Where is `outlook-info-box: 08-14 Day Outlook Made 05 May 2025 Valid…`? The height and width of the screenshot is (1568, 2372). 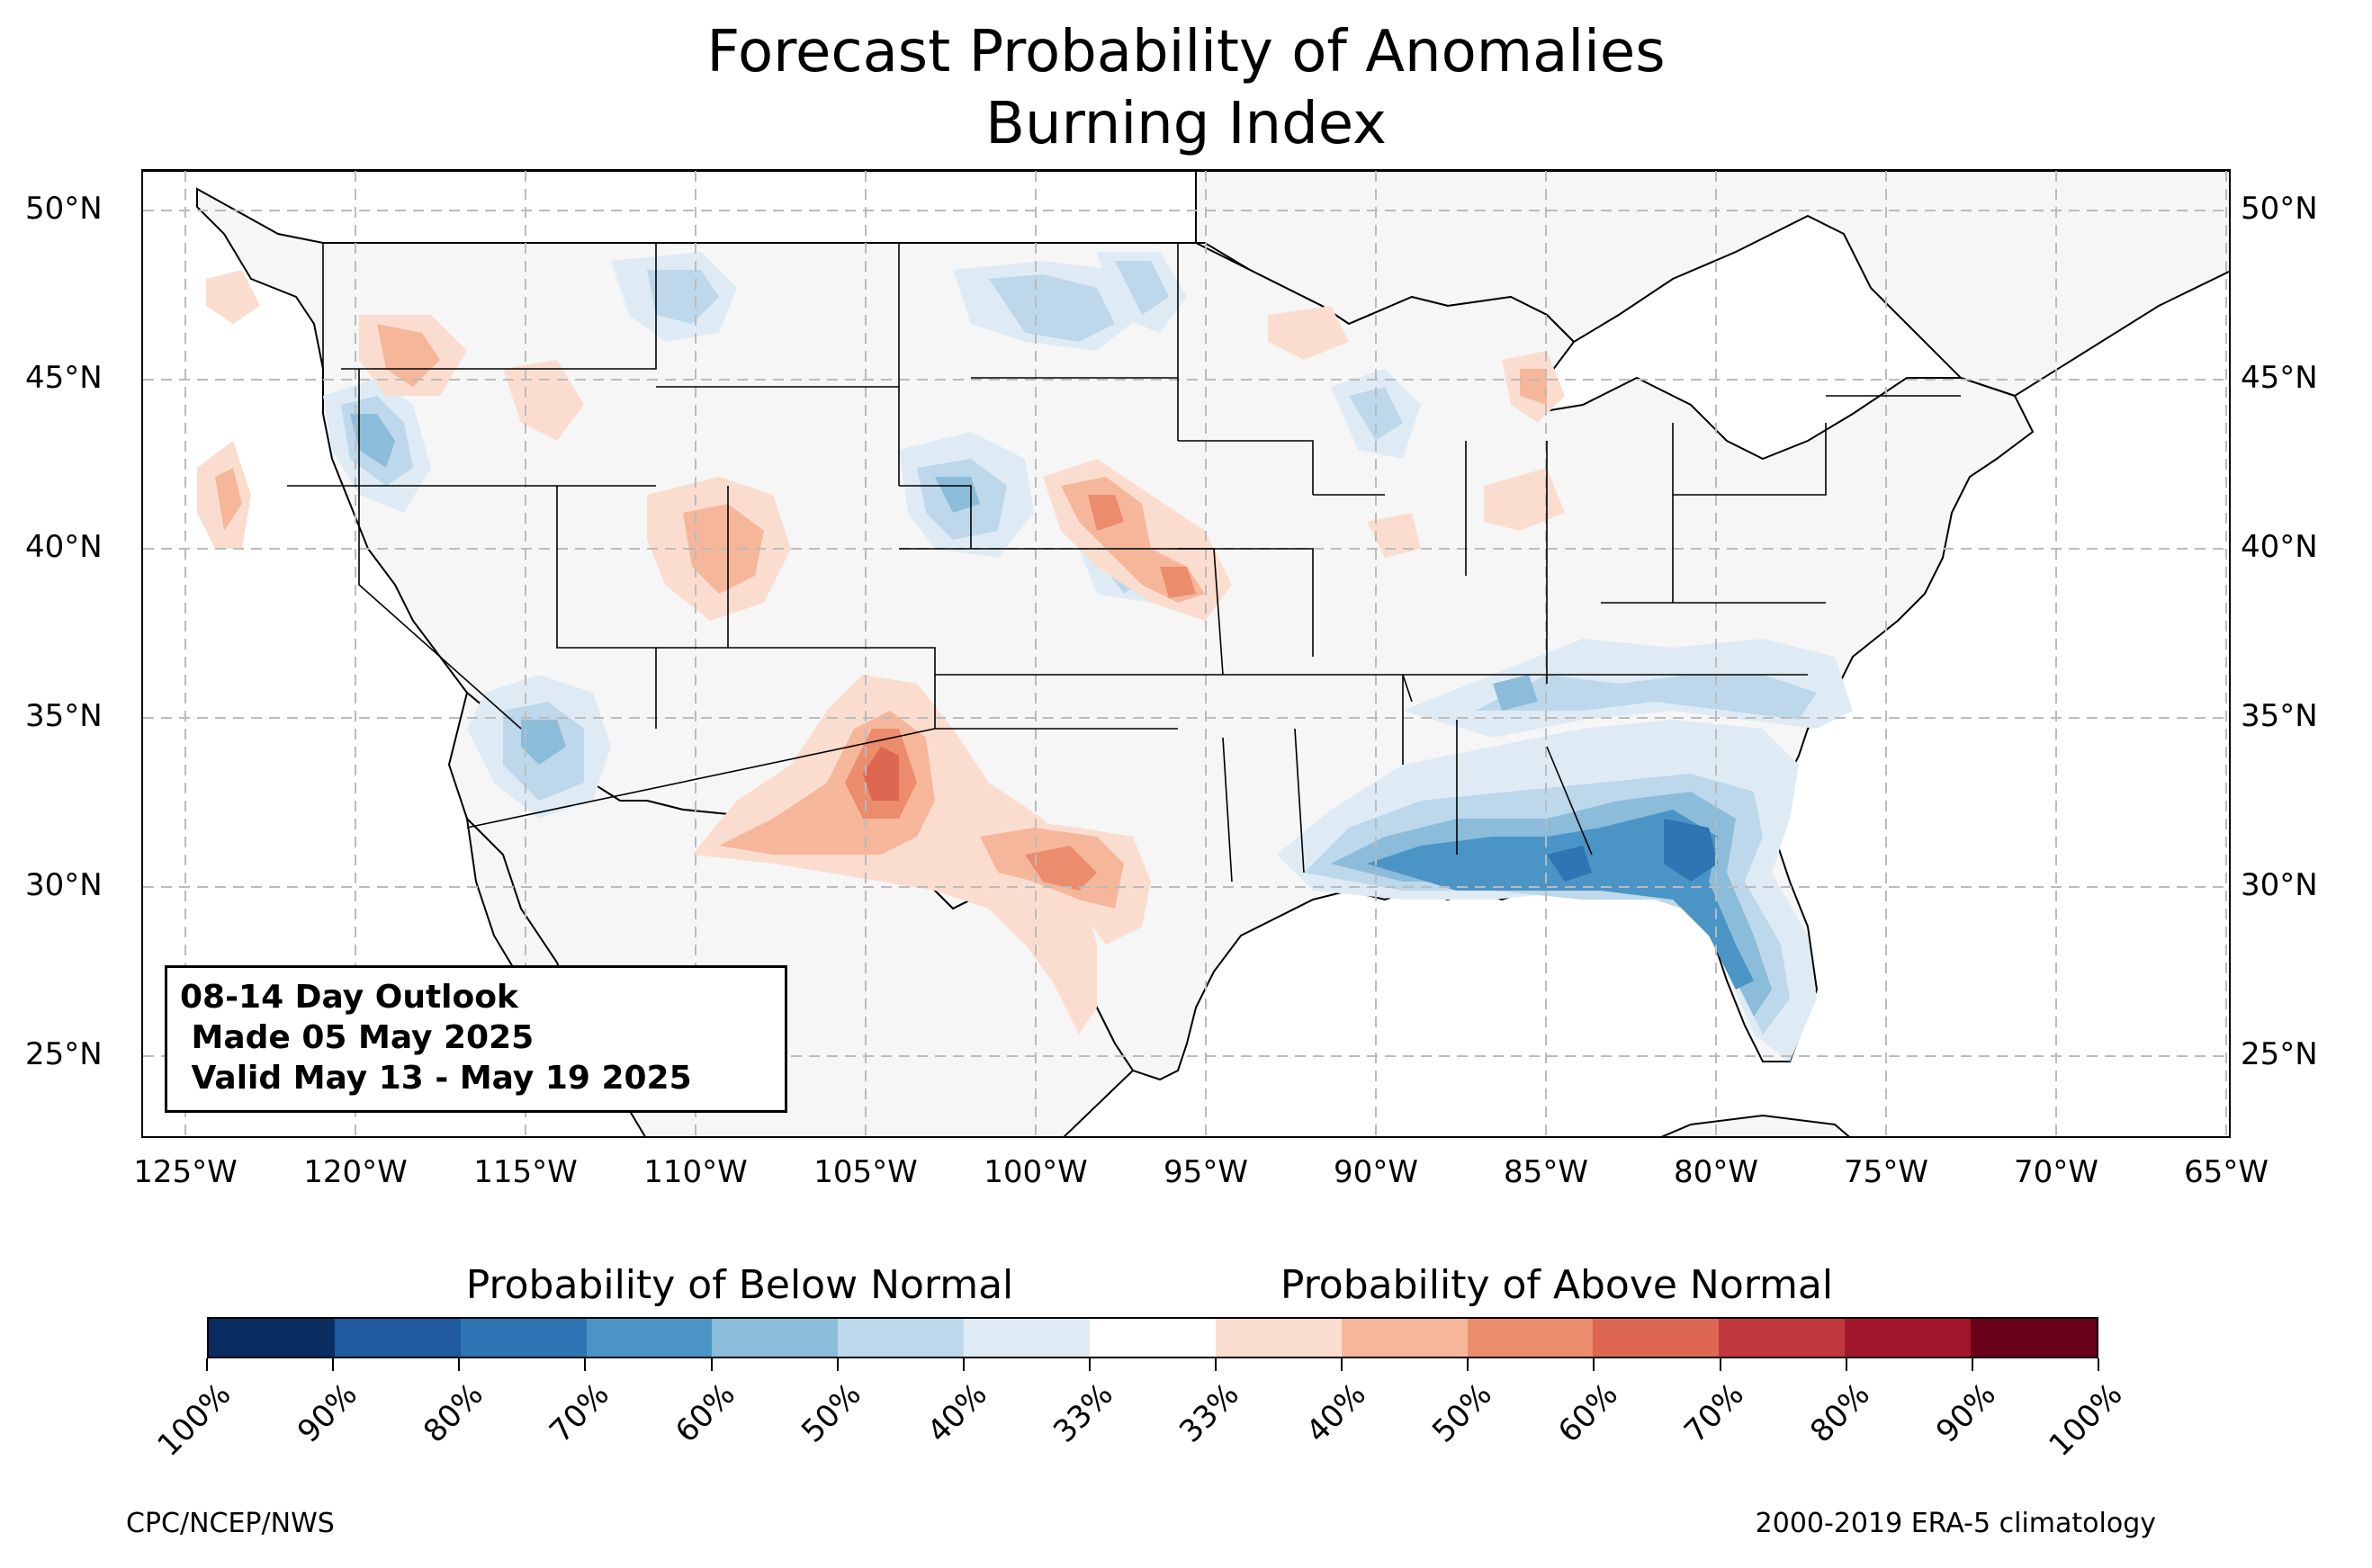
outlook-info-box: 08-14 Day Outlook Made 05 May 2025 Valid… is located at coordinates (476, 1039).